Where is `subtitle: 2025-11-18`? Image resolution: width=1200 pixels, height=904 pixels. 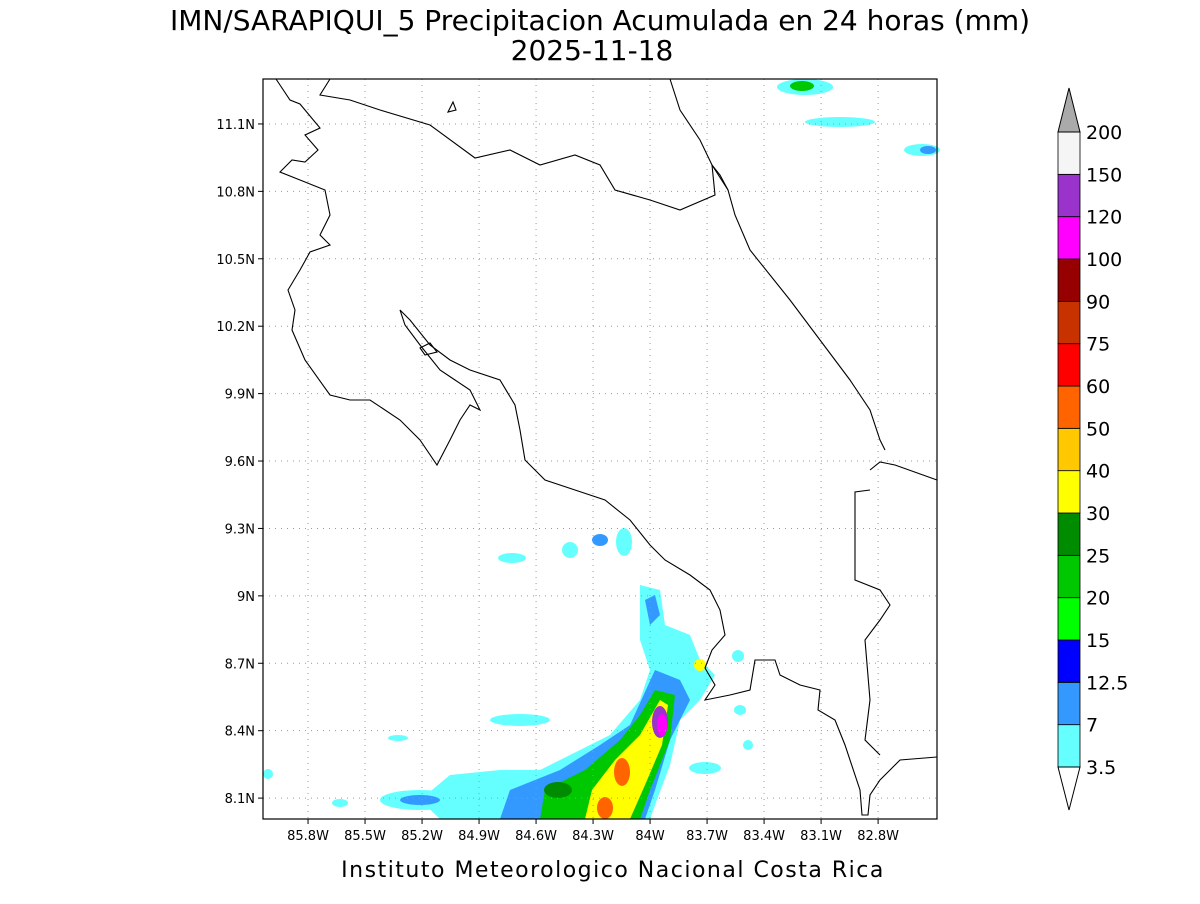
subtitle: 2025-11-18 is located at coordinates (592, 50).